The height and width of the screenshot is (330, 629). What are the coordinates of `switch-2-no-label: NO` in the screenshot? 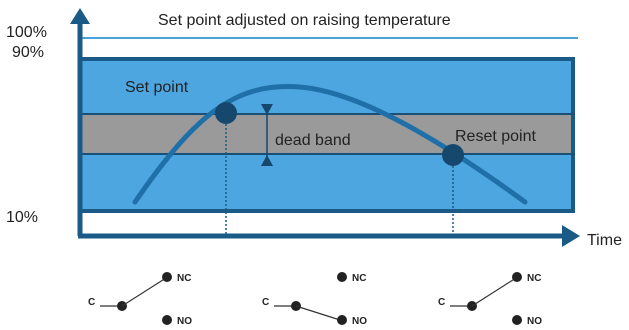 It's located at (359, 321).